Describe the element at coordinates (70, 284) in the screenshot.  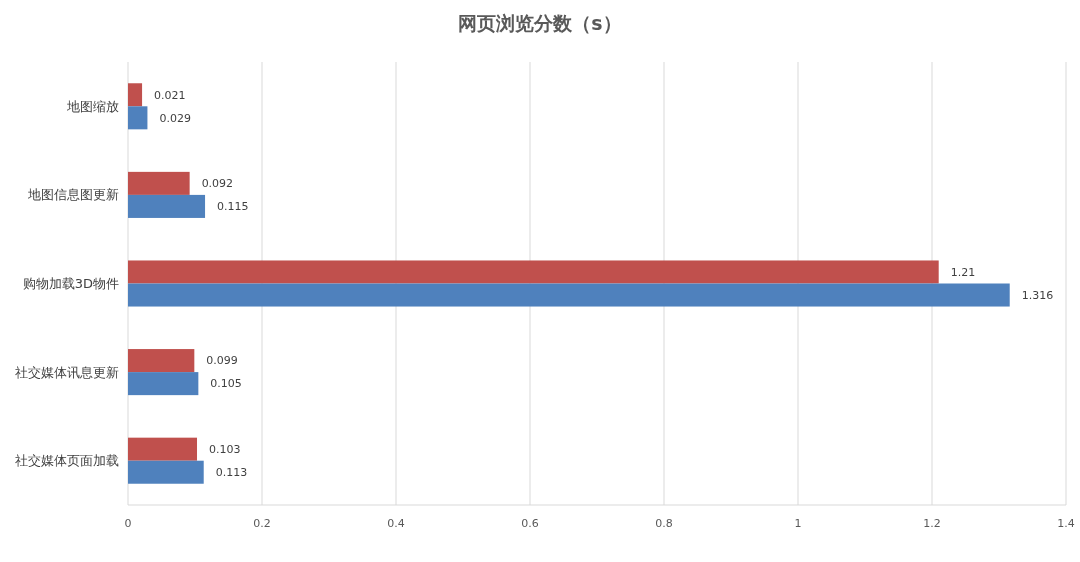
I see `y-tick-label: 购物加载3D物件` at that location.